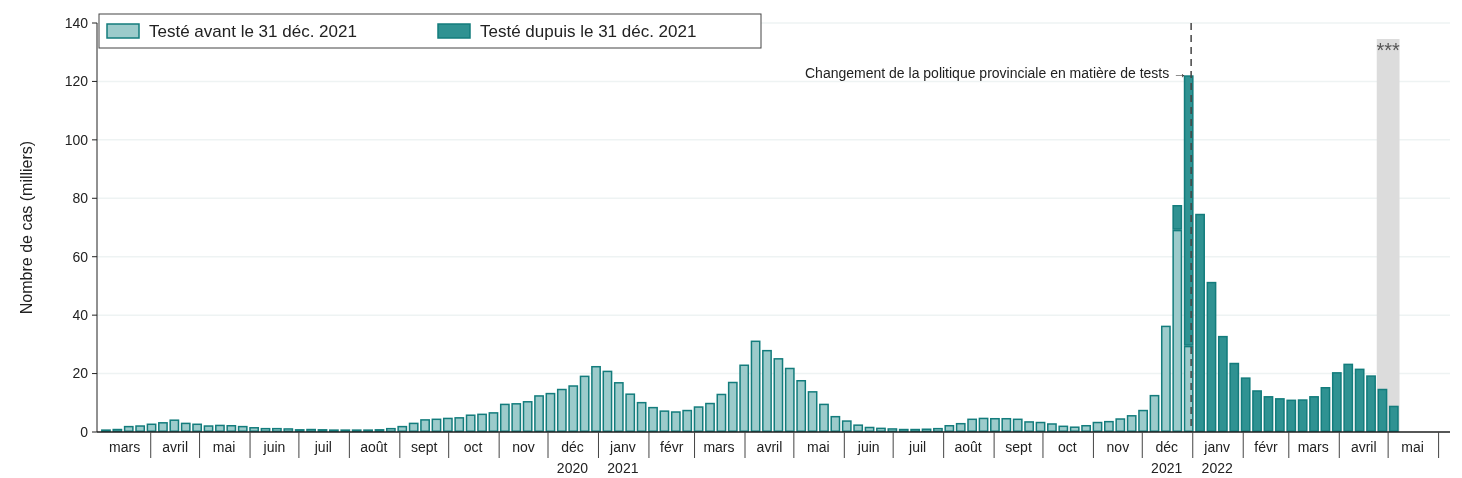  Describe the element at coordinates (80, 256) in the screenshot. I see `y-tick-label: 60` at that location.